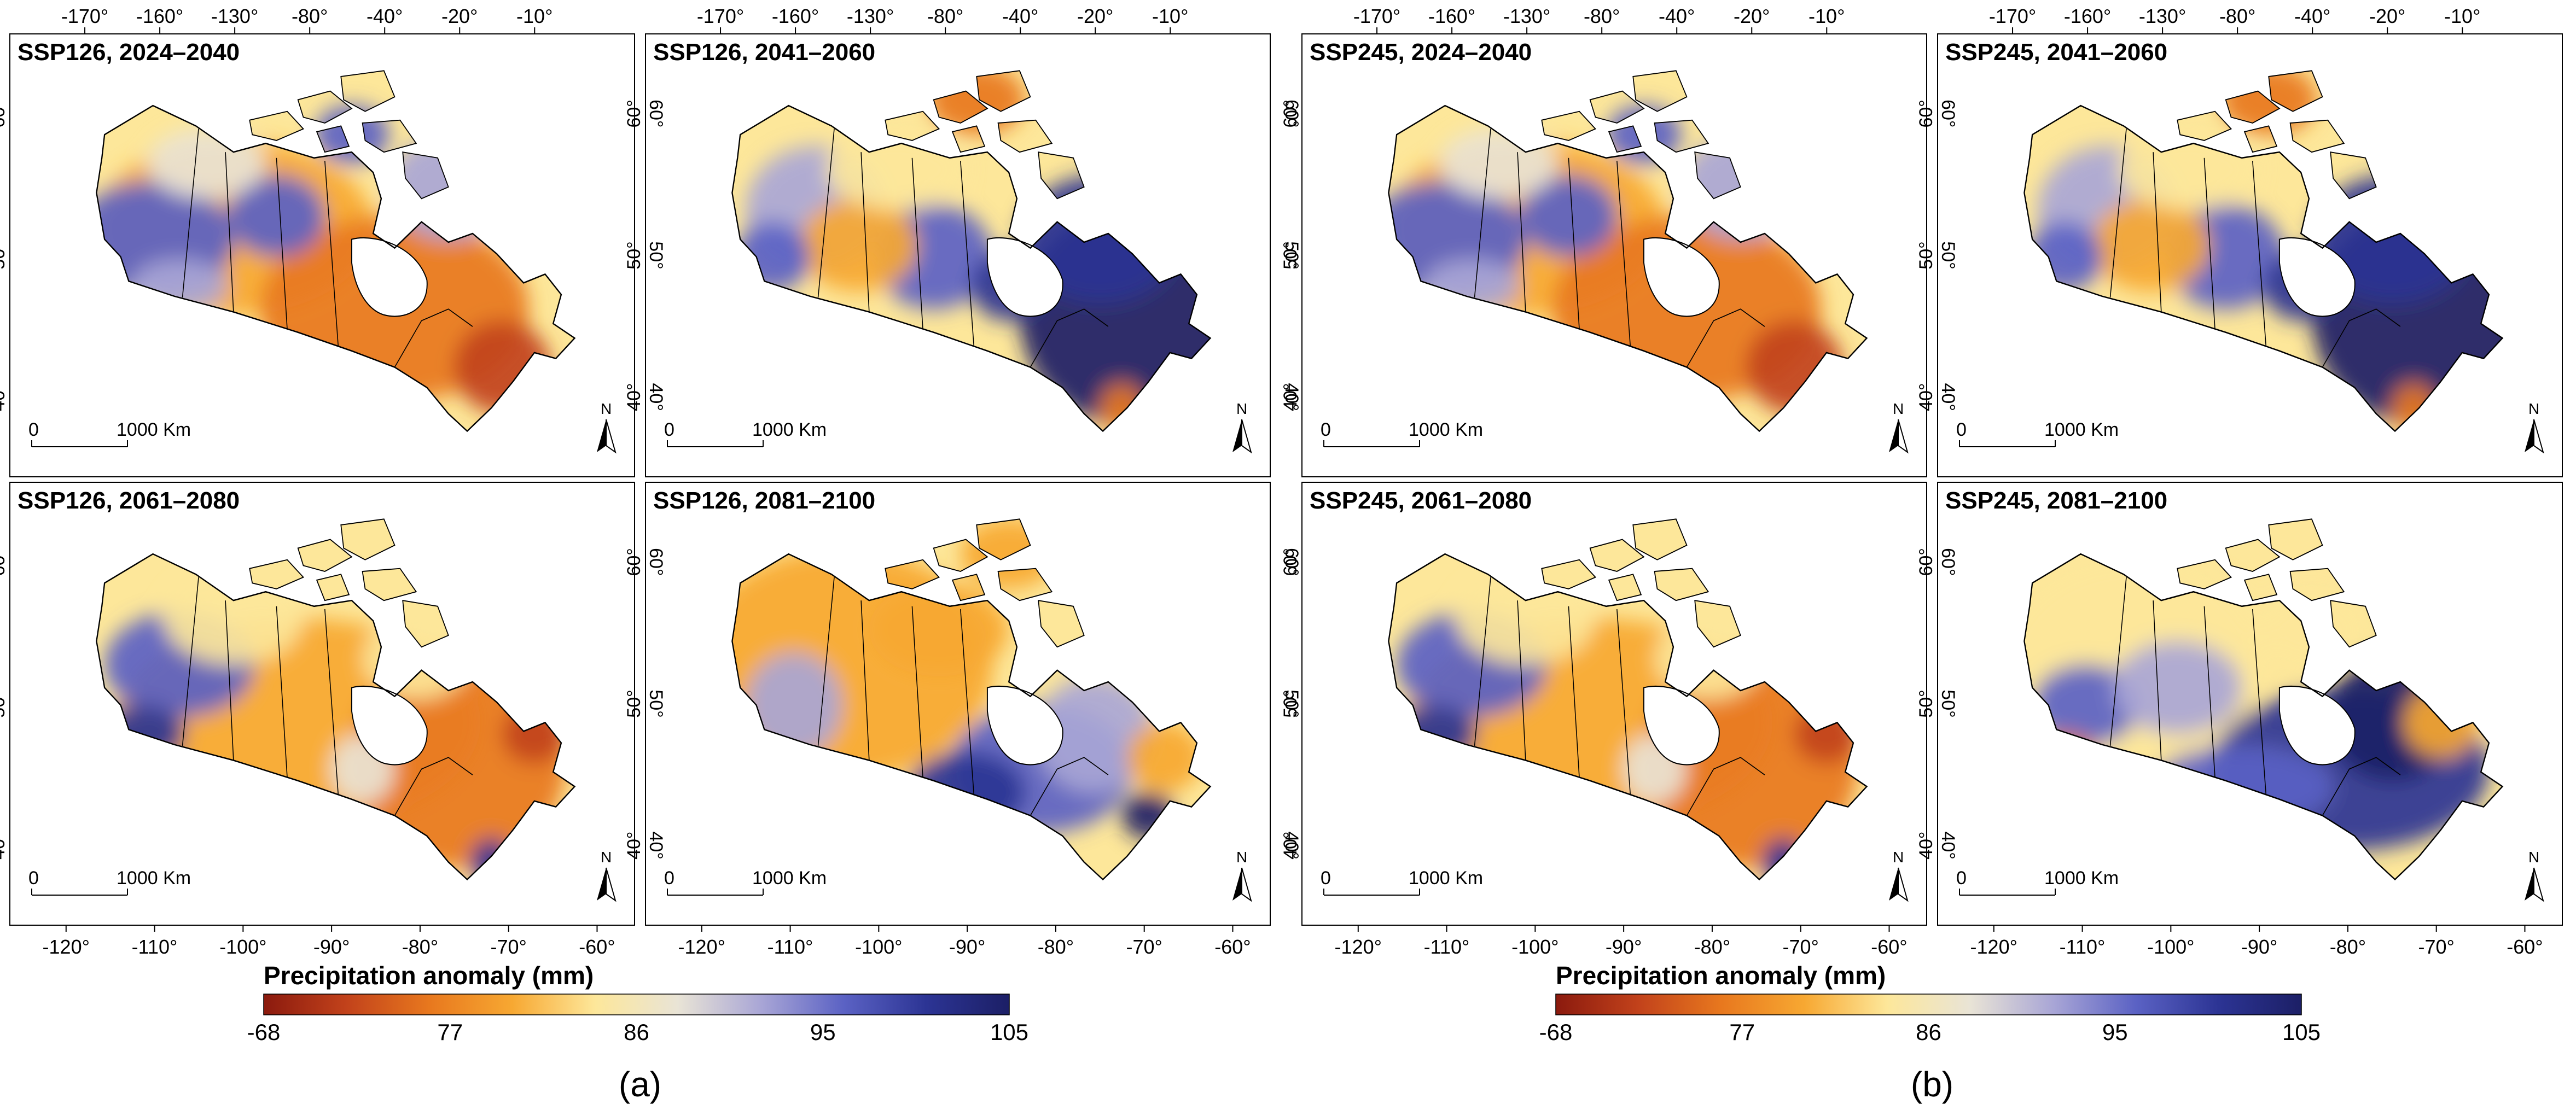  Describe the element at coordinates (2250, 255) in the screenshot. I see `map-panel: SSP245, 2041–2060 0 1000 Km N` at that location.